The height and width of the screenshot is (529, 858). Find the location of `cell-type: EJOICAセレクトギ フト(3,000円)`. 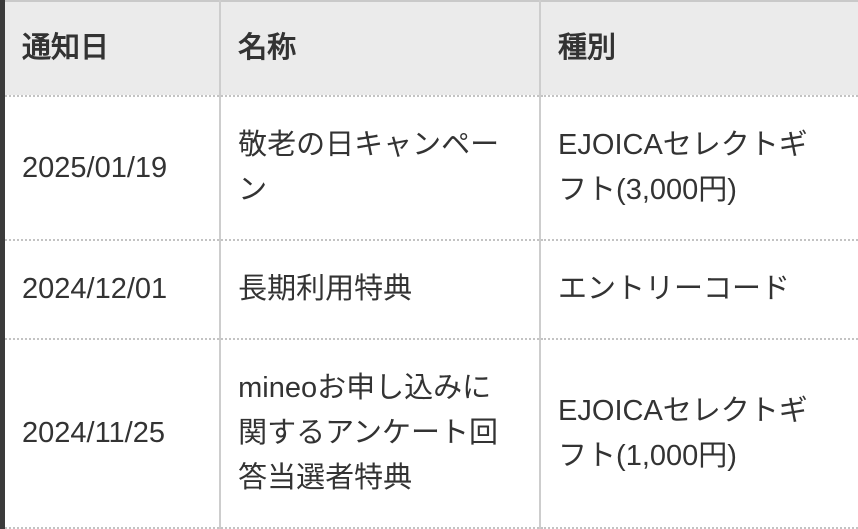

cell-type: EJOICAセレクトギ フト(3,000円) is located at coordinates (699, 168).